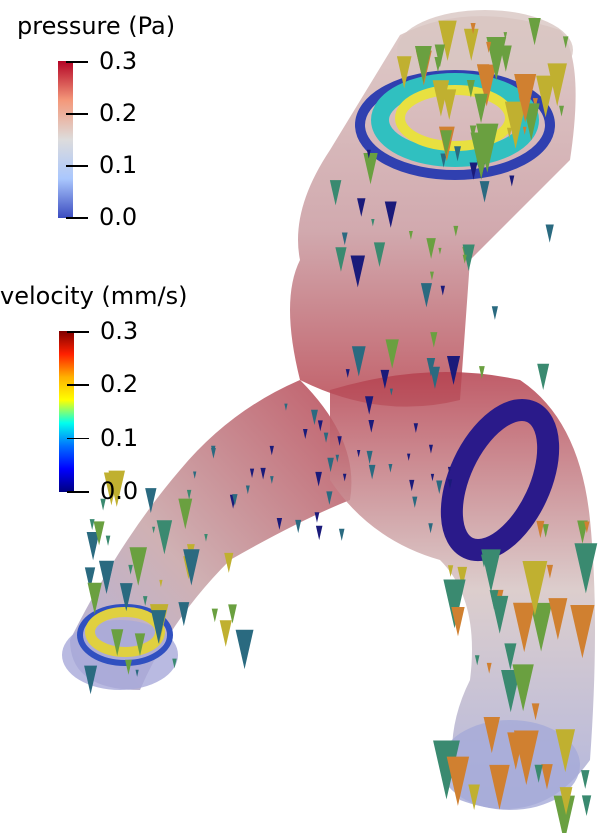 The width and height of the screenshot is (606, 833). I want to click on pressure-colorbar, so click(65, 139).